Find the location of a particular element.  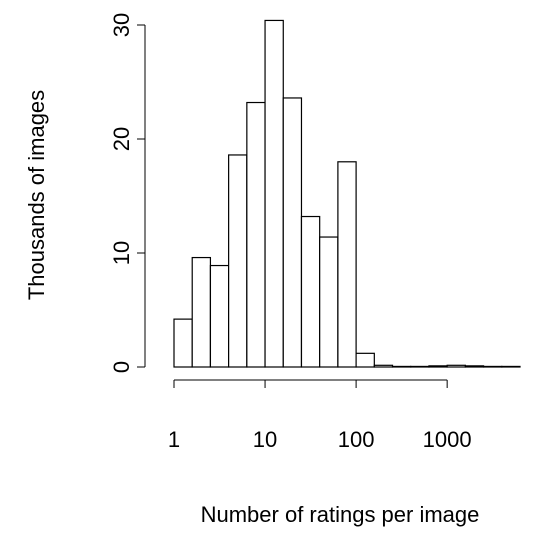

y-tick-label: 0 is located at coordinates (121, 367).